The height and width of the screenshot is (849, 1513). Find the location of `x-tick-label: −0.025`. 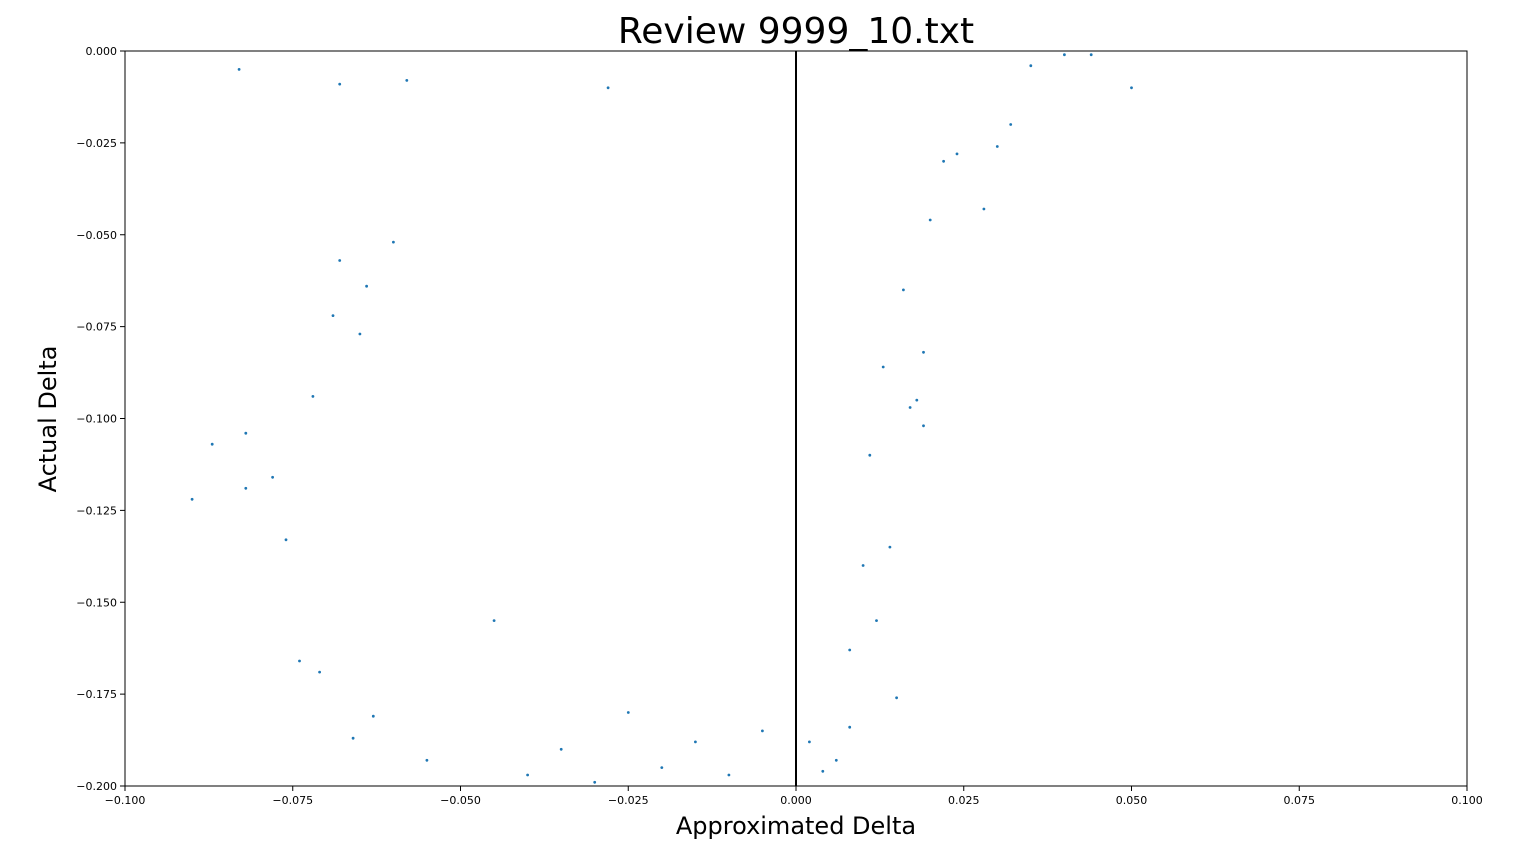

x-tick-label: −0.025 is located at coordinates (628, 800).